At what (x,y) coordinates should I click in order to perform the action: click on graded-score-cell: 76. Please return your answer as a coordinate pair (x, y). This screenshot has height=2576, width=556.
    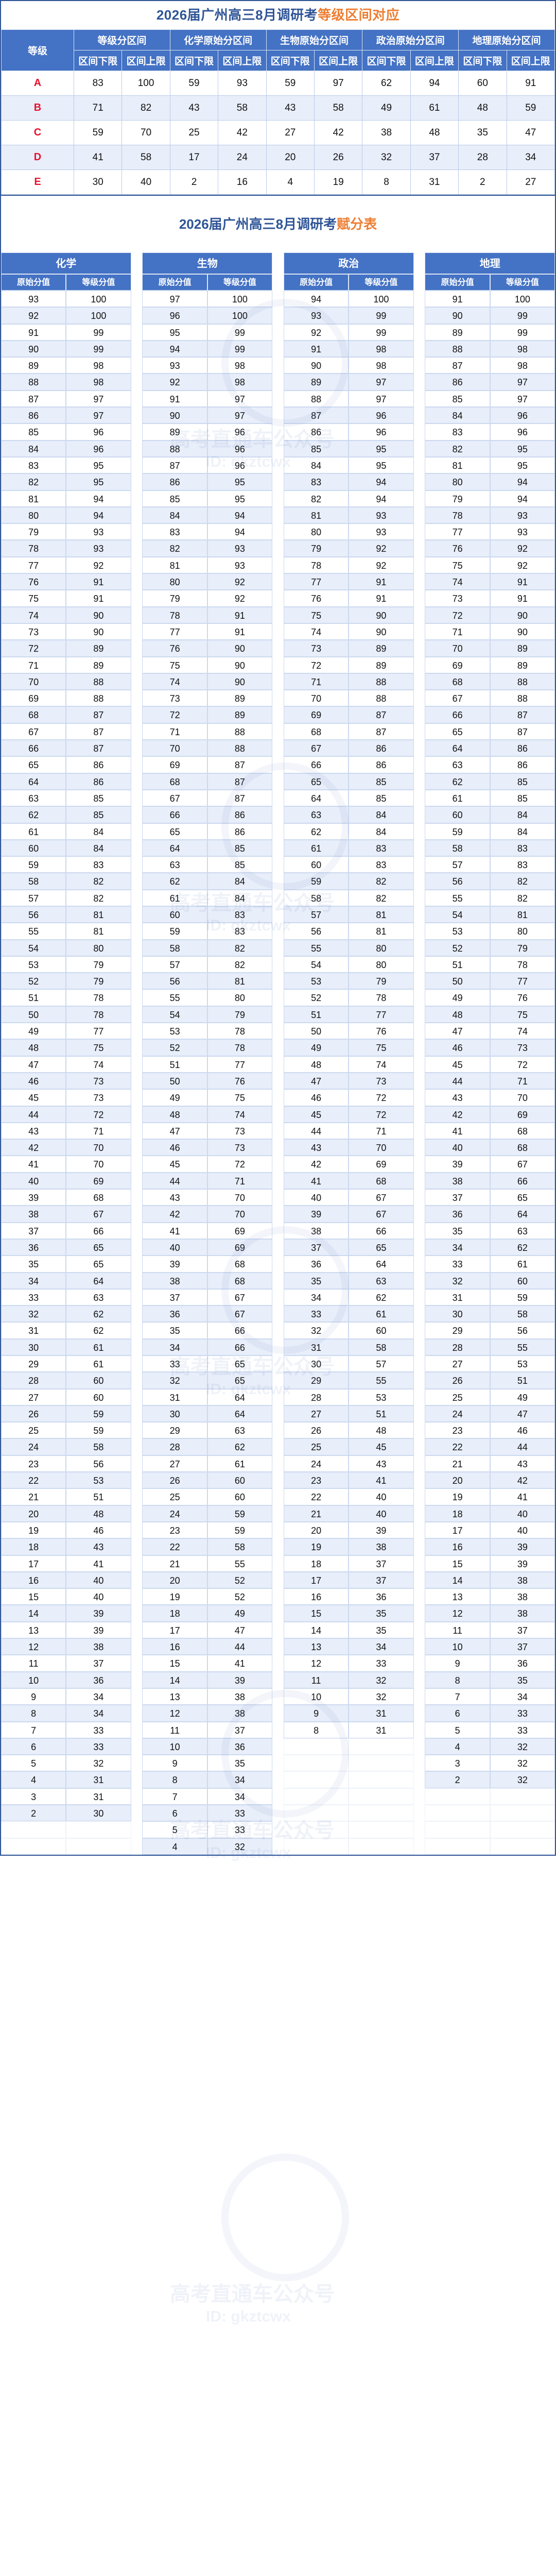
    Looking at the image, I should click on (522, 998).